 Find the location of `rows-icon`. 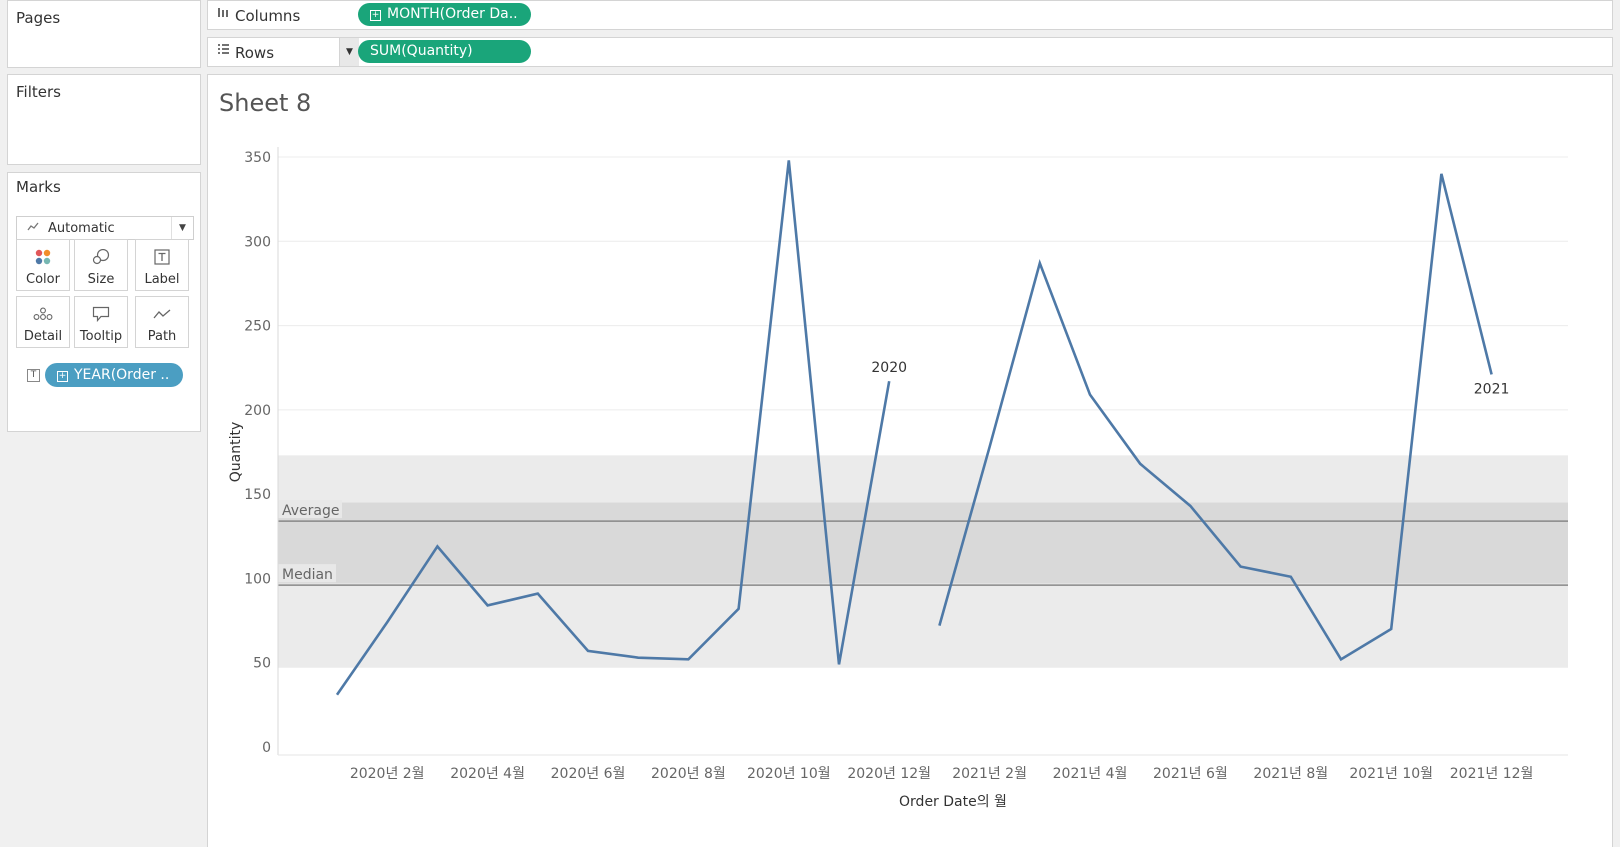

rows-icon is located at coordinates (223, 51).